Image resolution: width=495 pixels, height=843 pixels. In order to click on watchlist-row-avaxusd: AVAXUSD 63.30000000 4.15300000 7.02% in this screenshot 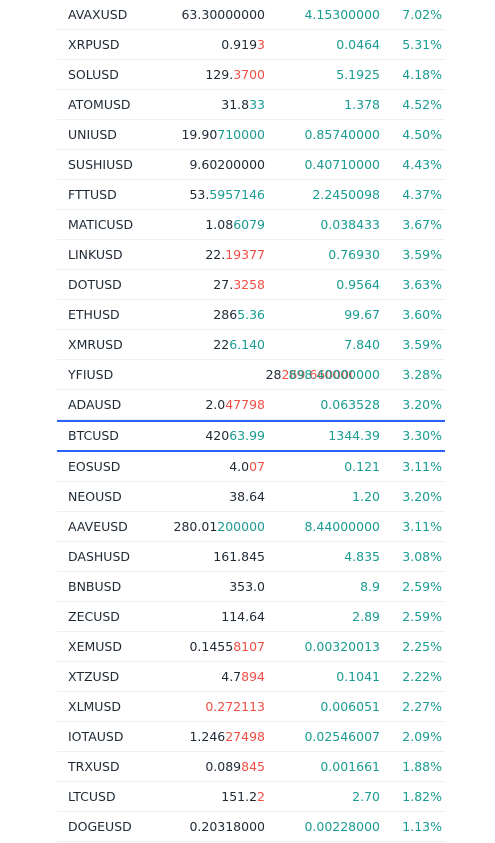, I will do `click(251, 15)`.